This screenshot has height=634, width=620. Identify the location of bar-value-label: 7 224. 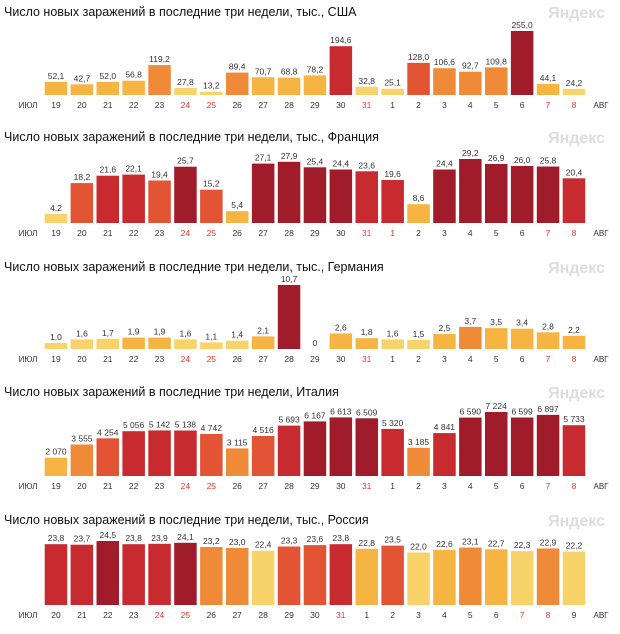
(497, 406).